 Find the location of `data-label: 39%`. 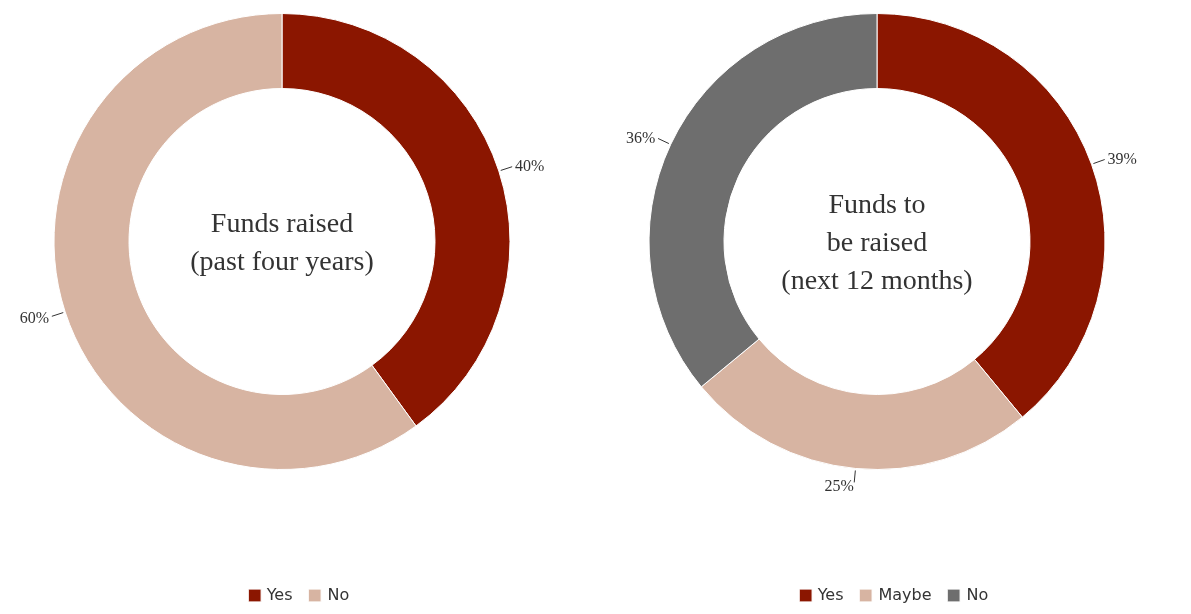

data-label: 39% is located at coordinates (1122, 159).